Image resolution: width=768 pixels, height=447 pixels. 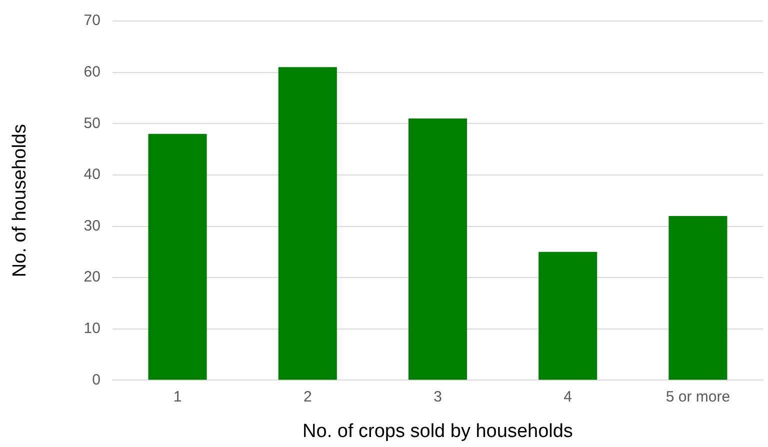 I want to click on x-axis-title: No. of crops sold by households, so click(x=437, y=431).